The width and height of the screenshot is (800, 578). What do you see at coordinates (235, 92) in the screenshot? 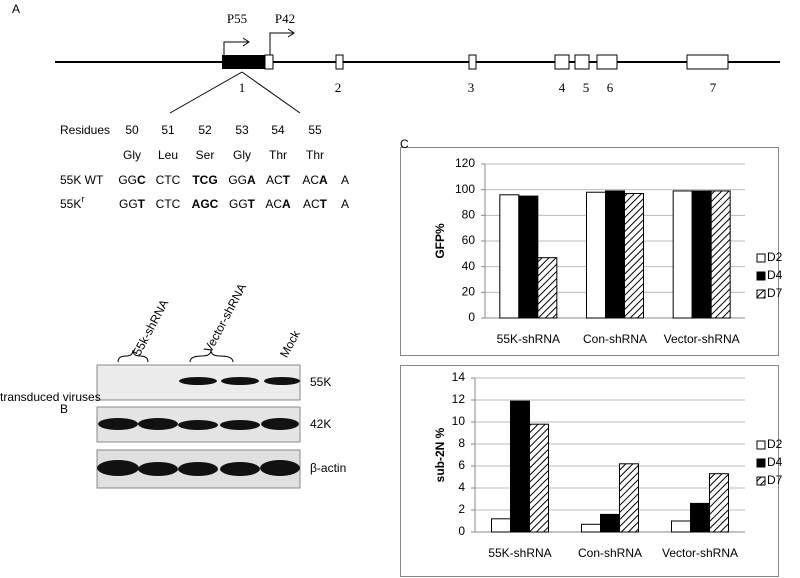
I see `zoom-lines` at bounding box center [235, 92].